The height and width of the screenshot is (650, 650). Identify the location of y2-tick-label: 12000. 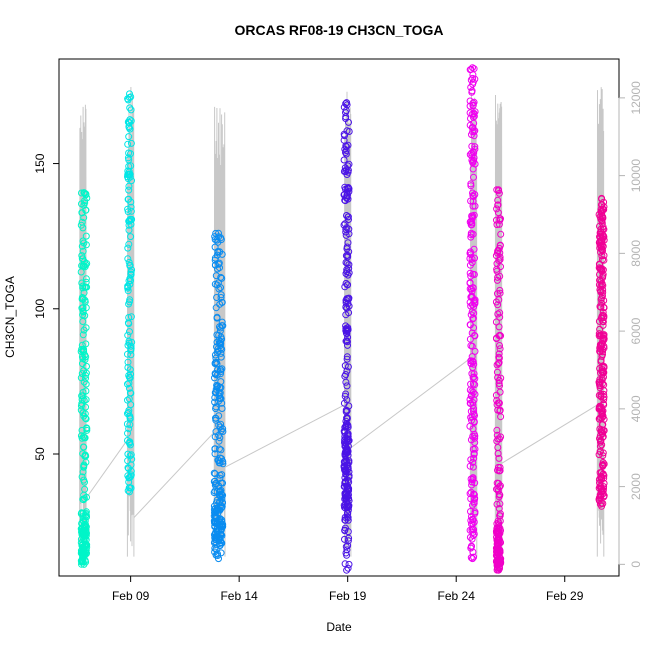
(636, 98).